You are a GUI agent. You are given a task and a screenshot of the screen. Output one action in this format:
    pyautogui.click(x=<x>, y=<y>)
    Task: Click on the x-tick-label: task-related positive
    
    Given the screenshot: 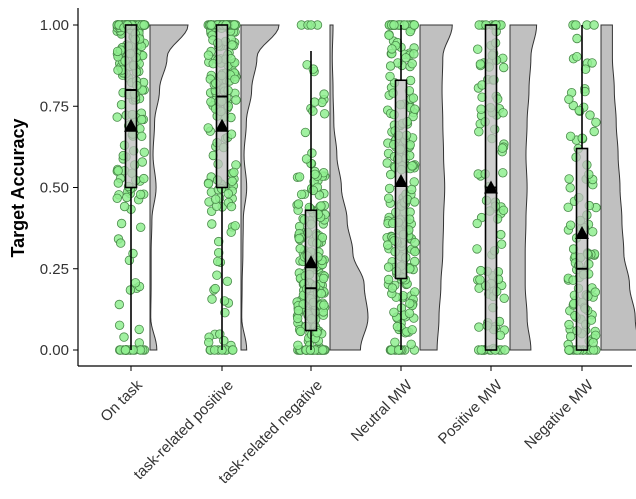 What is the action you would take?
    pyautogui.click(x=183, y=430)
    